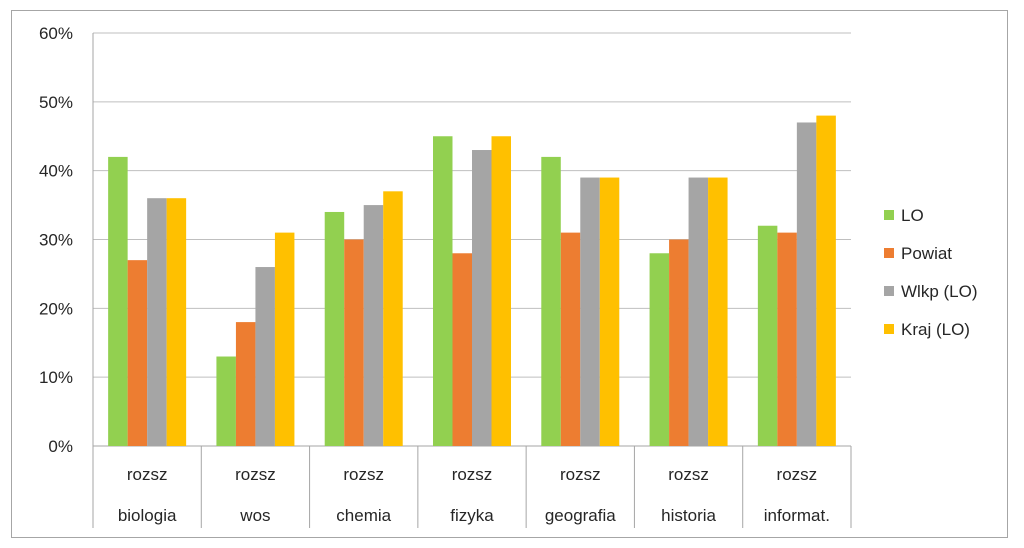 This screenshot has height=548, width=1024. I want to click on x-category-label-line2: wos, so click(254, 515).